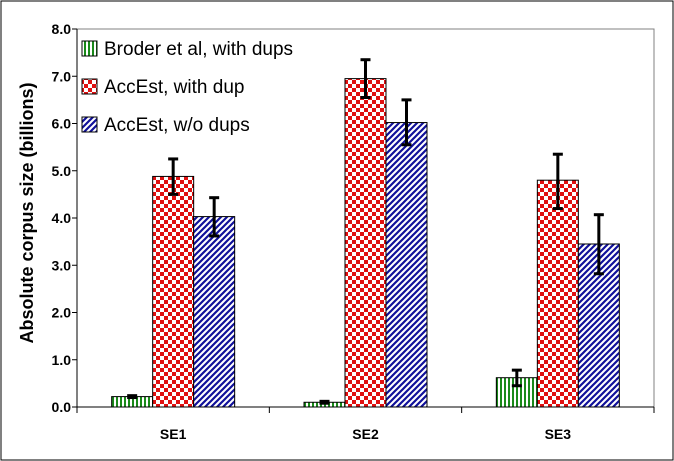 This screenshot has width=674, height=461. Describe the element at coordinates (62, 29) in the screenshot. I see `y-tick-label: 8.0` at that location.